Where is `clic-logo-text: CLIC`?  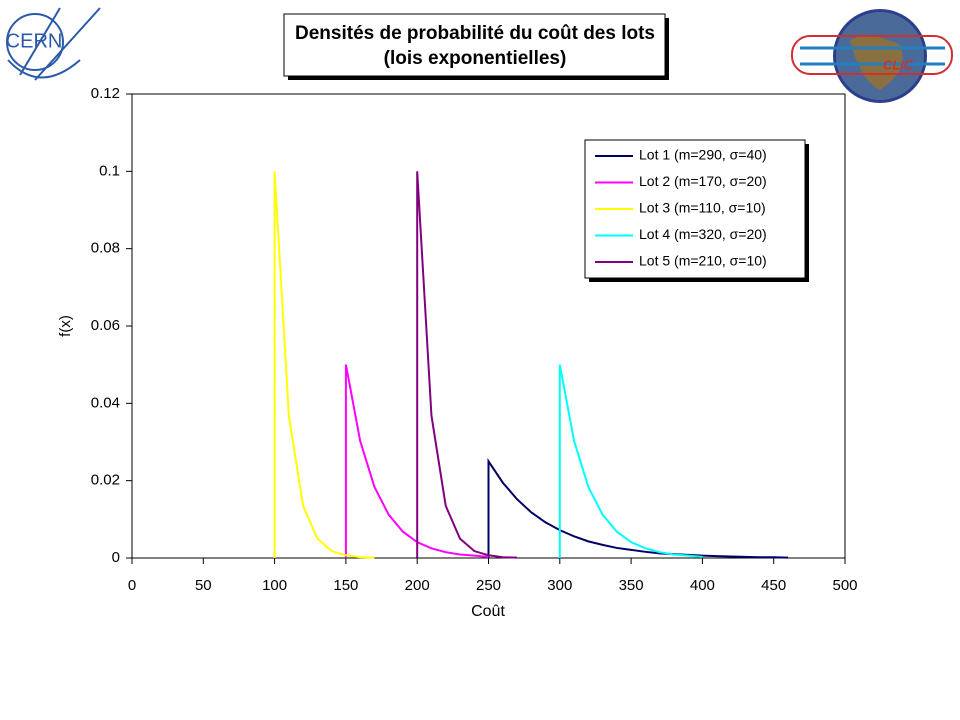 clic-logo-text: CLIC is located at coordinates (898, 64).